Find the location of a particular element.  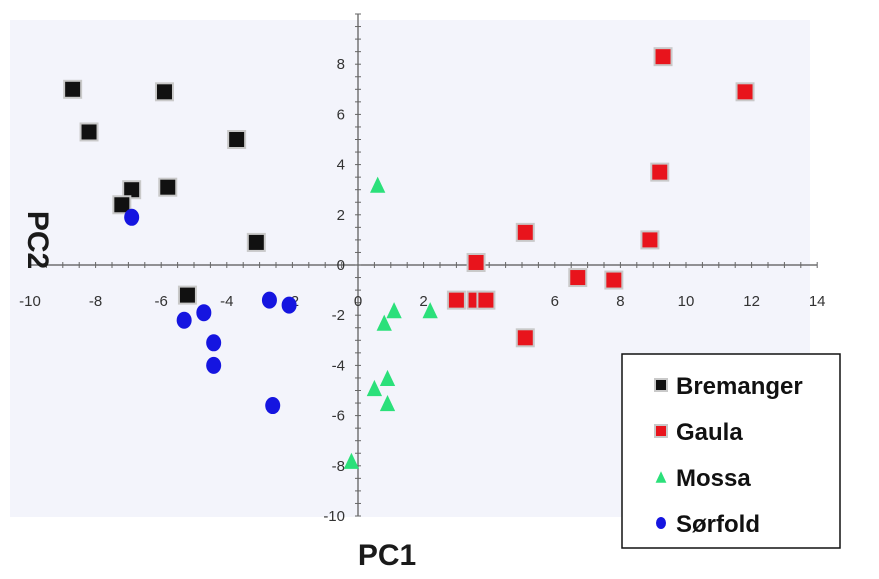

y-tick-label: 6 is located at coordinates (341, 114).